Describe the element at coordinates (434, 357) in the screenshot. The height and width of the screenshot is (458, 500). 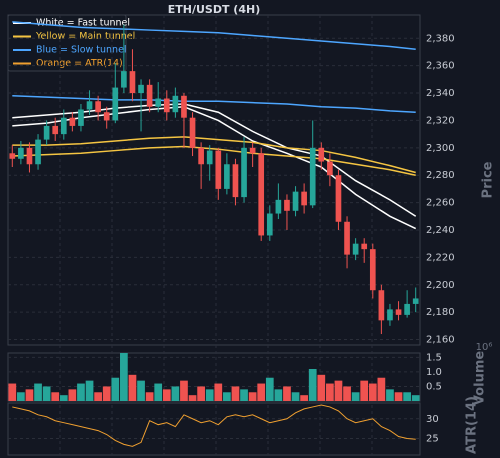
I see `y-tick-label: 1.5` at that location.